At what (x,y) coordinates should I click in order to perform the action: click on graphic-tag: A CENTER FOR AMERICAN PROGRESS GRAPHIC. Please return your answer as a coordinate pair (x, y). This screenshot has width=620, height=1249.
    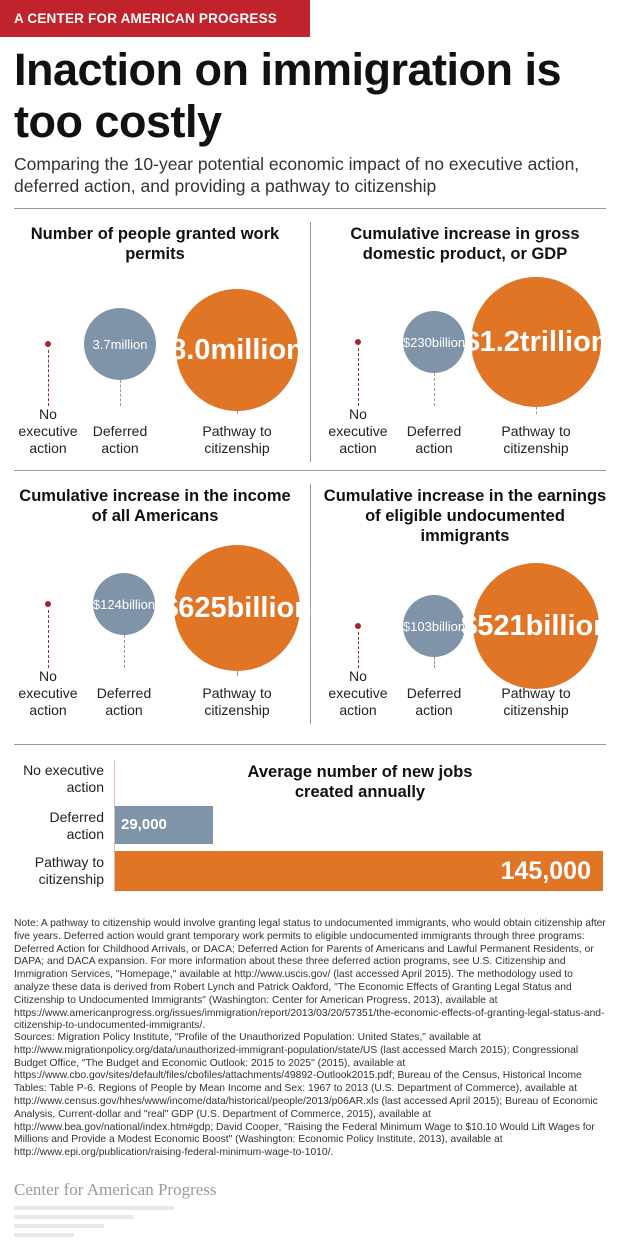
    Looking at the image, I should click on (155, 31).